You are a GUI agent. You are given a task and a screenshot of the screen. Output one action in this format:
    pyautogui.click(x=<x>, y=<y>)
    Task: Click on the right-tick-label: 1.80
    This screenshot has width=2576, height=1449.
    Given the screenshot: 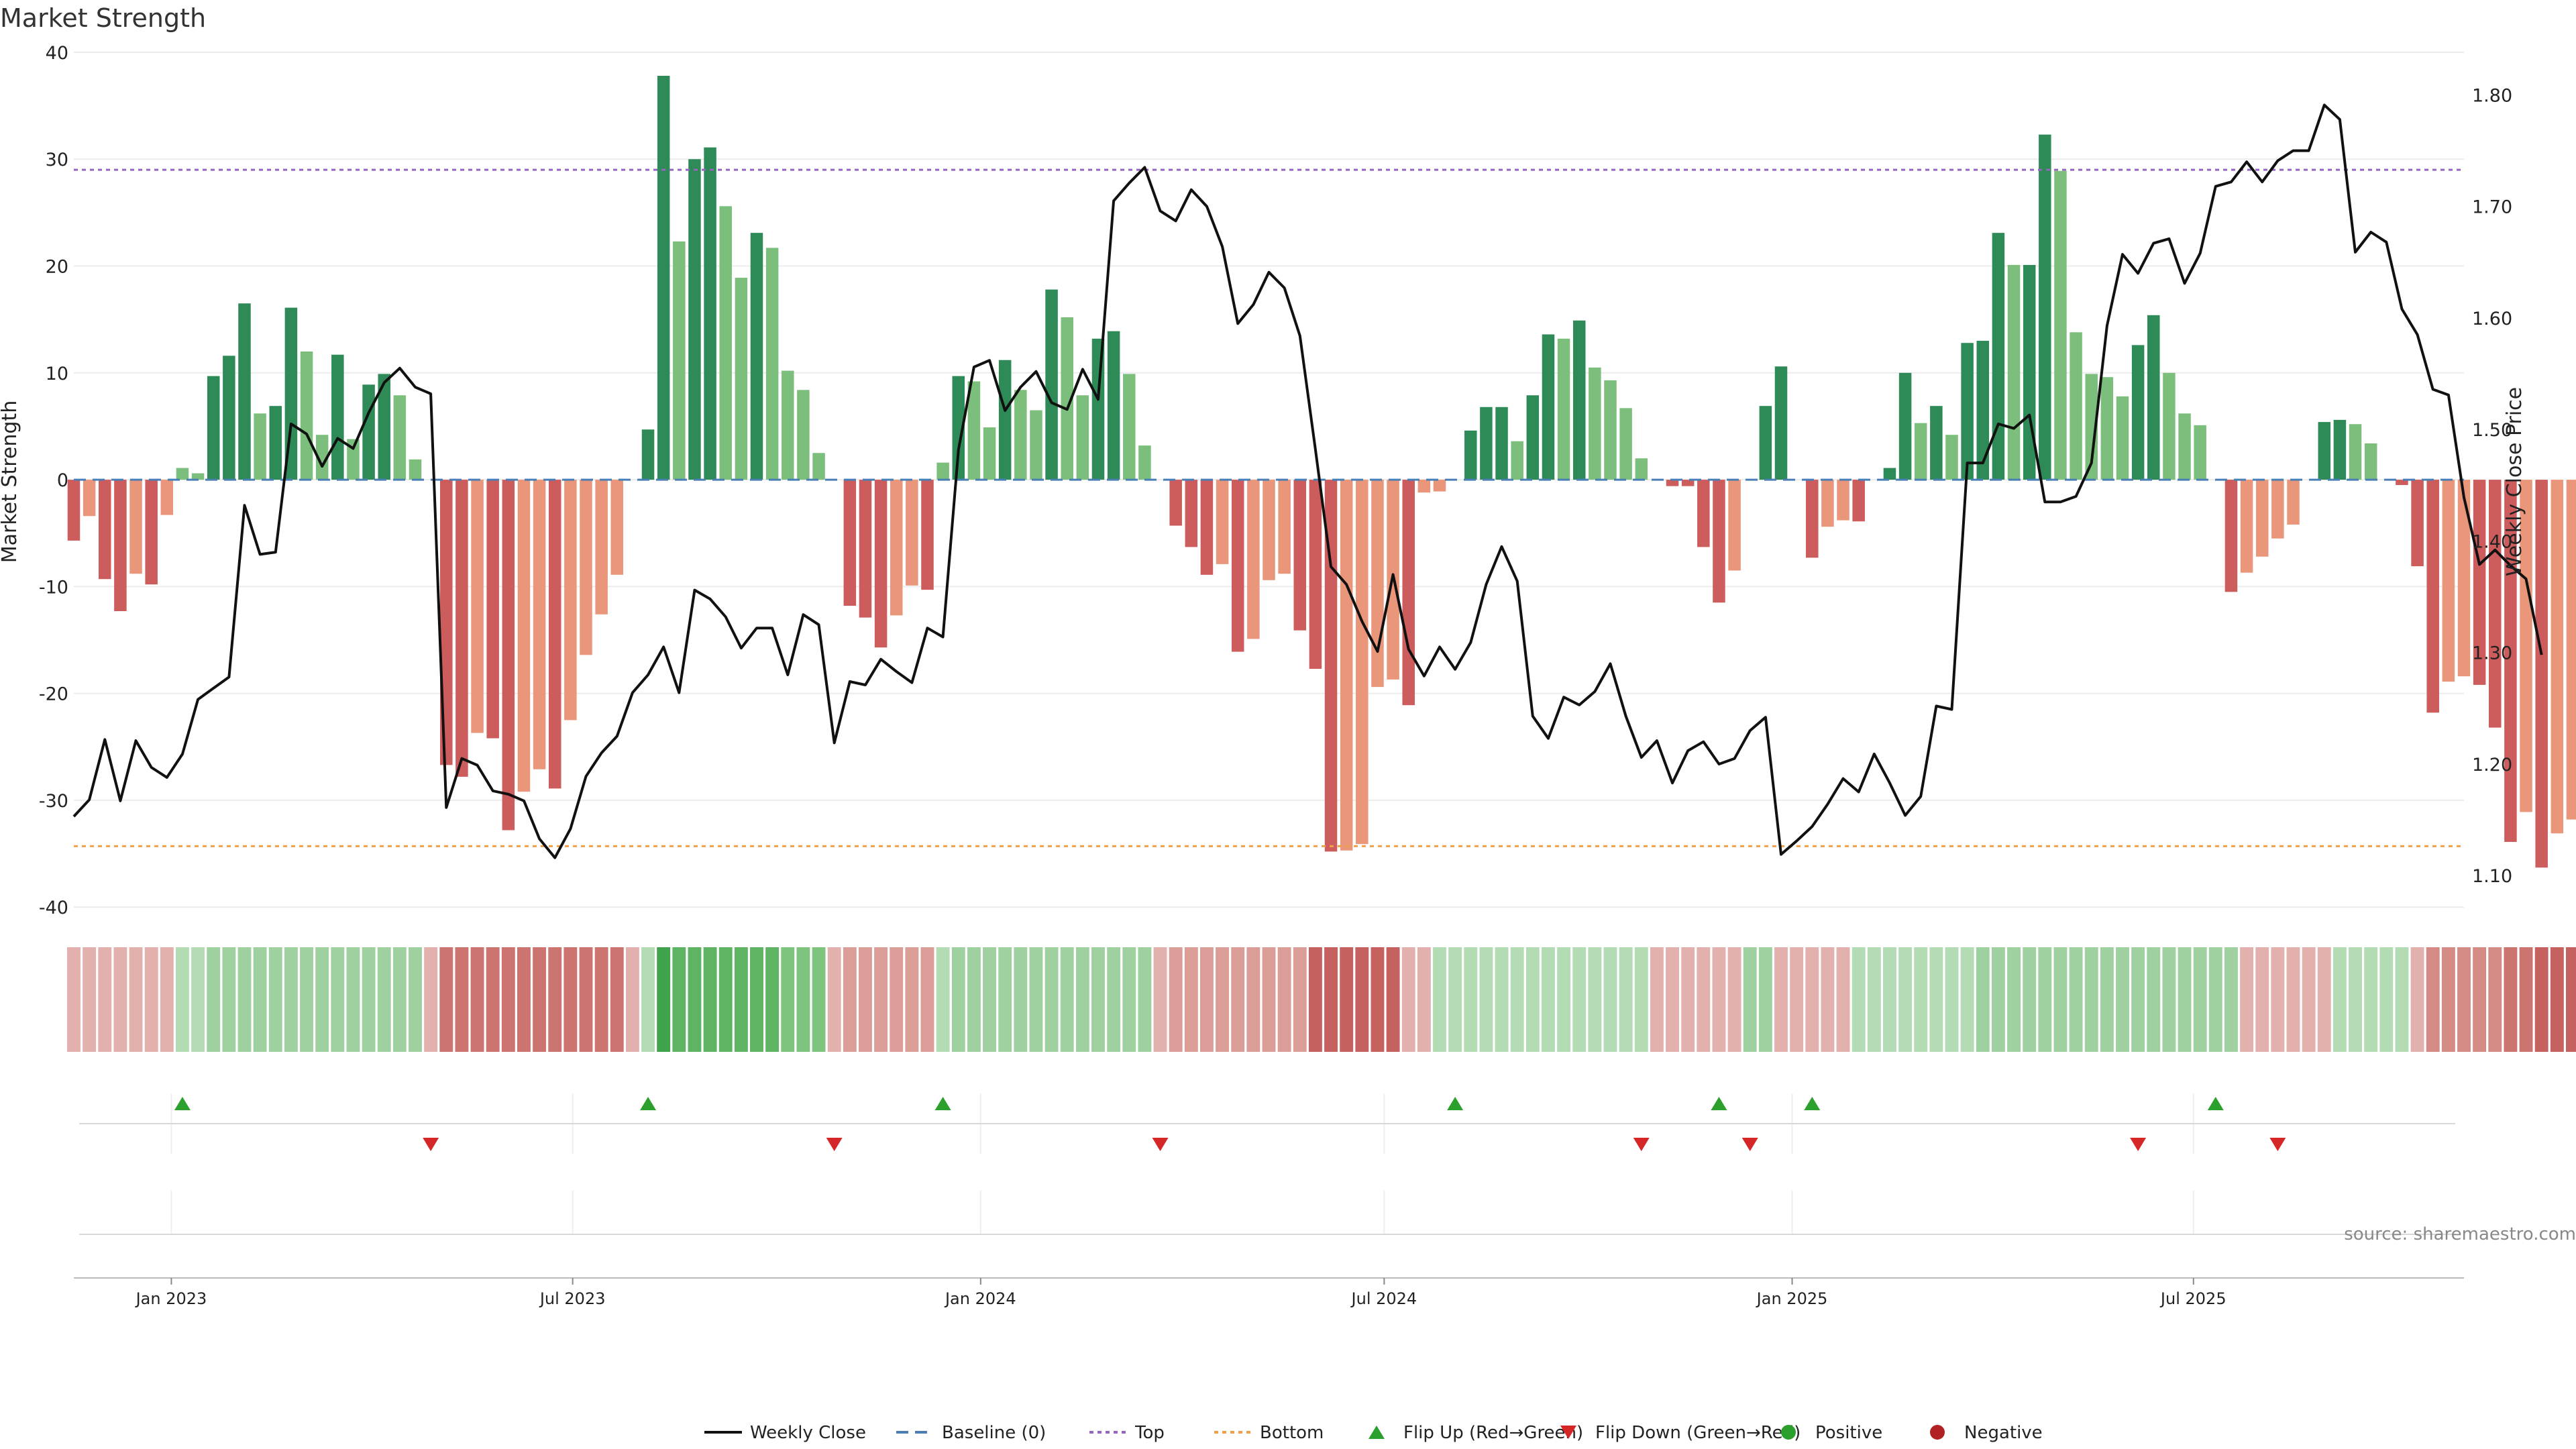 What is the action you would take?
    pyautogui.click(x=2492, y=95)
    